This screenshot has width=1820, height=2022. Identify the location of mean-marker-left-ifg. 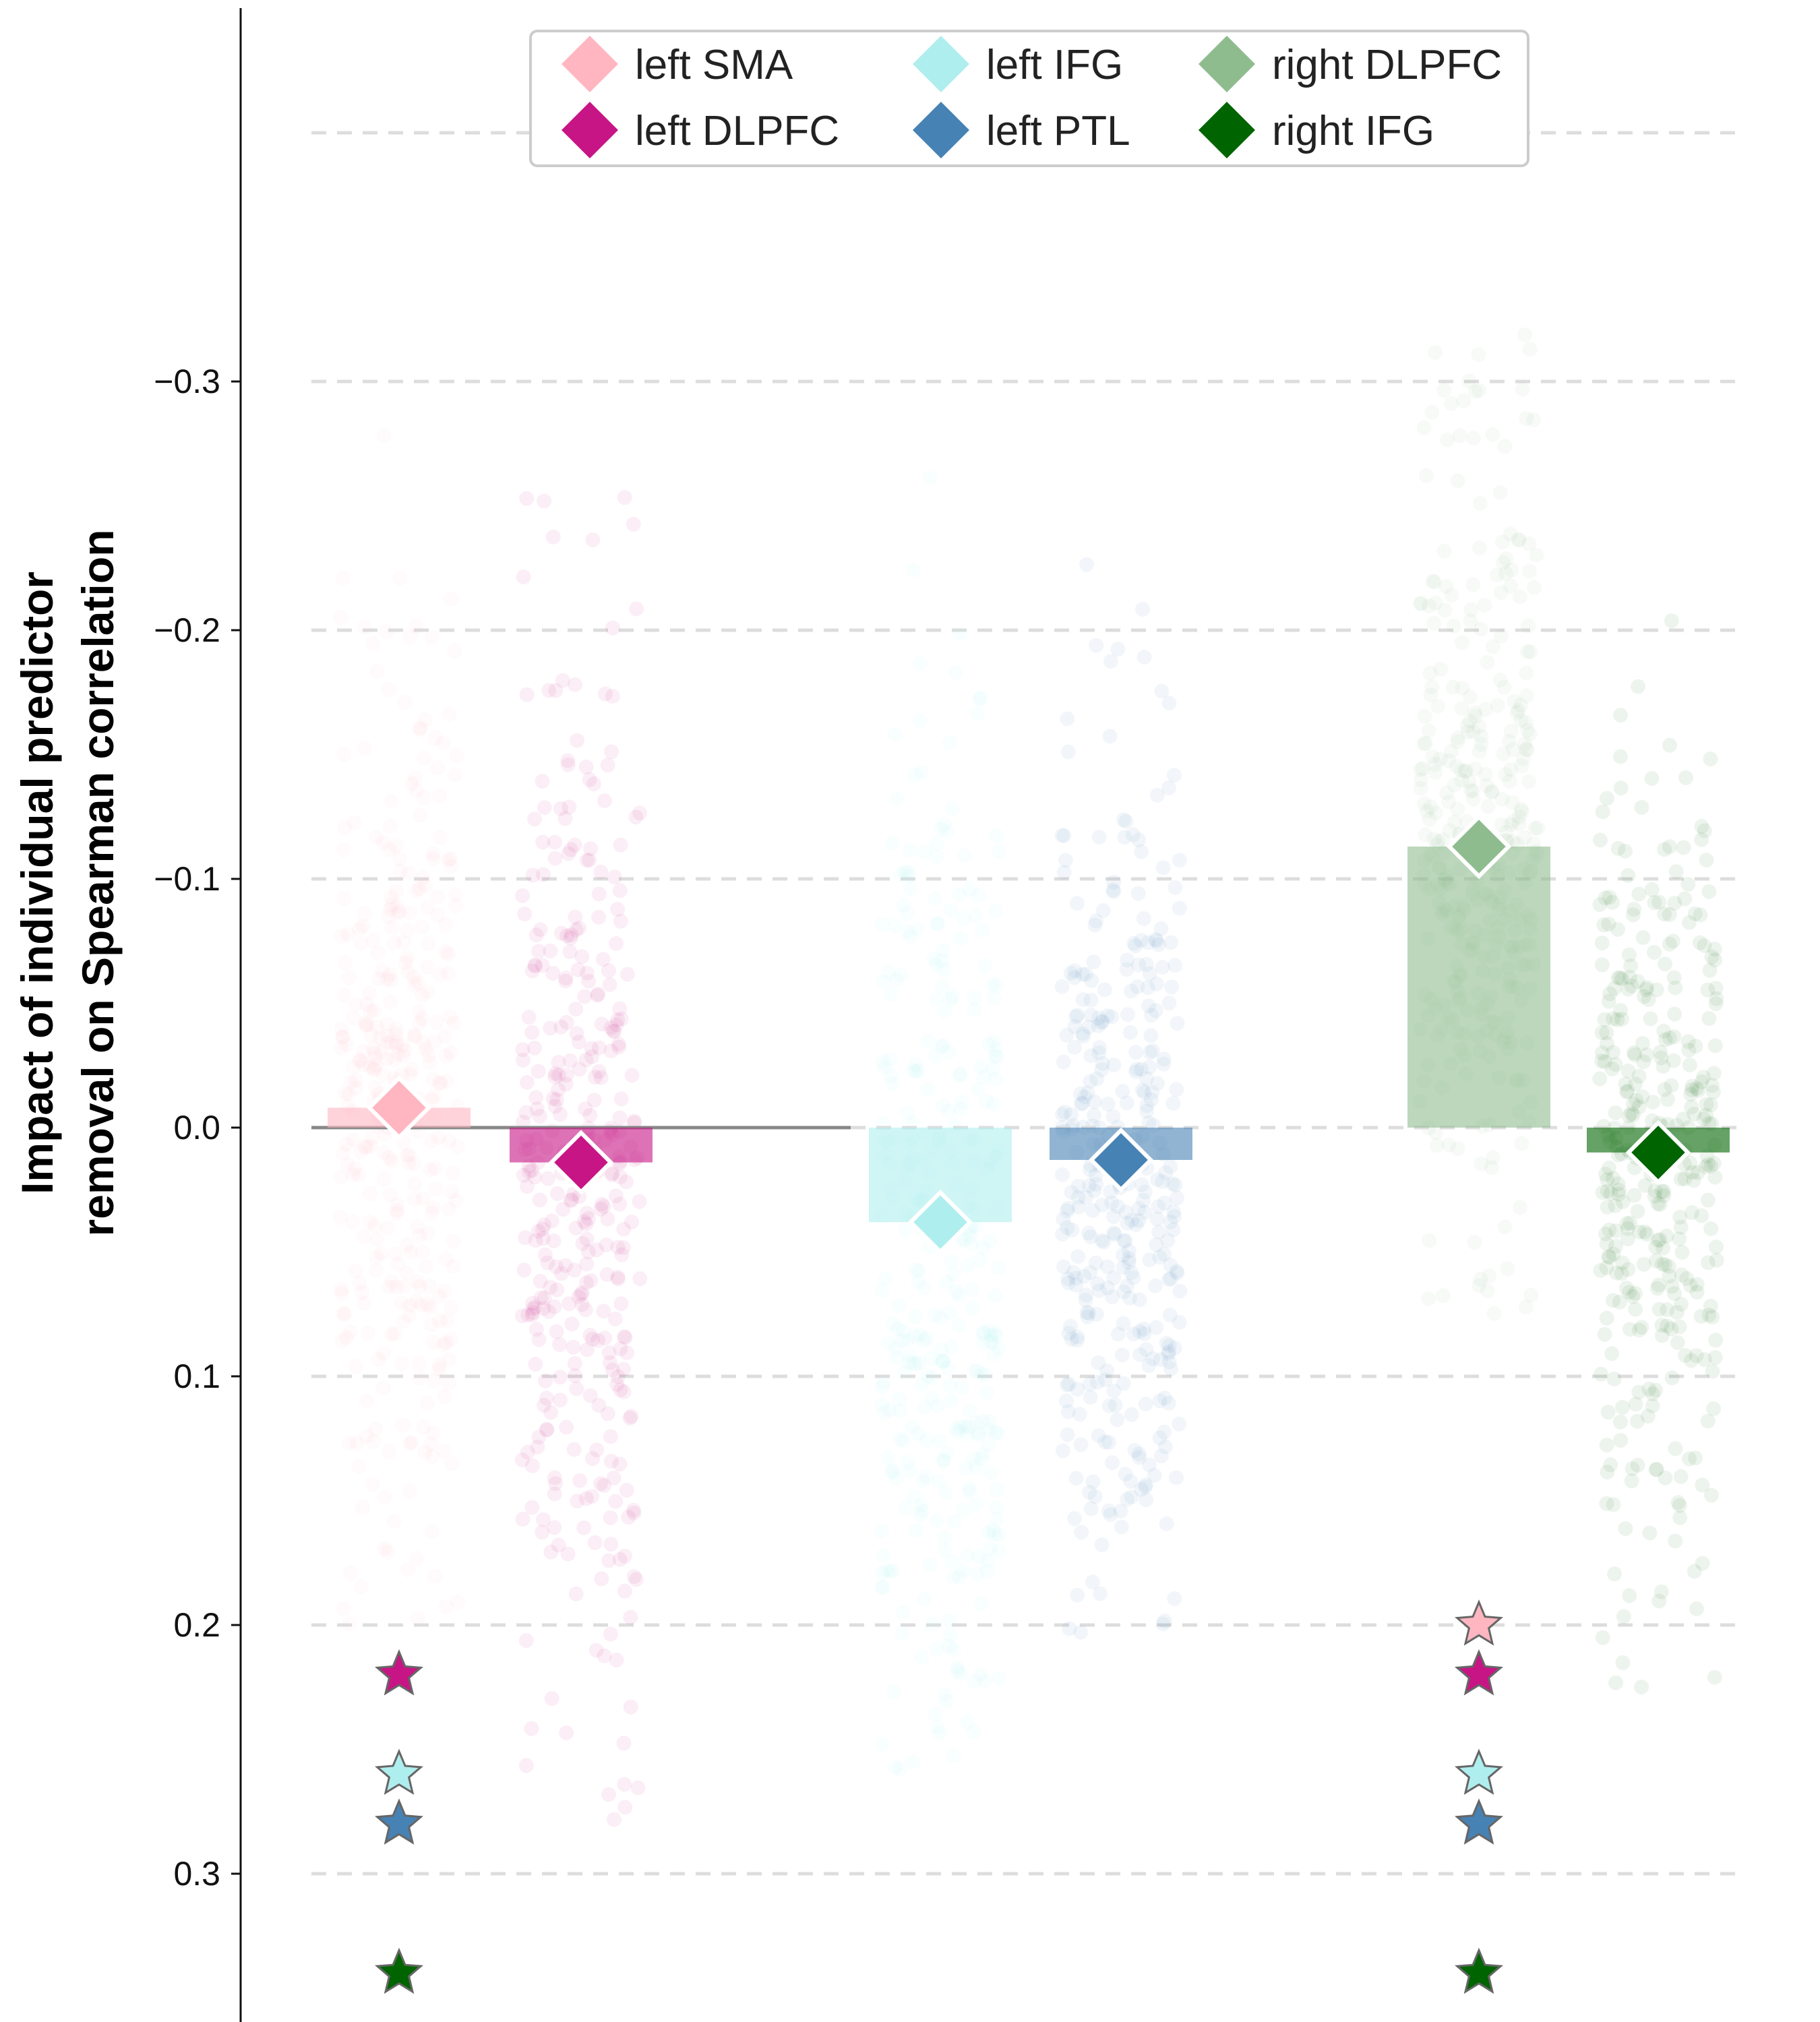
(940, 1222).